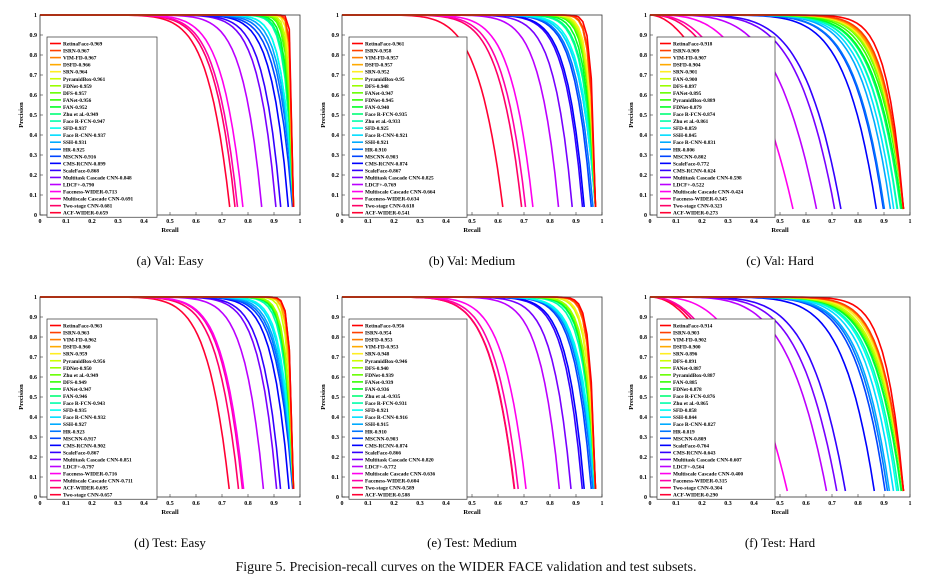 Image resolution: width=932 pixels, height=581 pixels. Describe the element at coordinates (390, 489) in the screenshot. I see `legend-entry: Two-stage CNN-0.589` at that location.